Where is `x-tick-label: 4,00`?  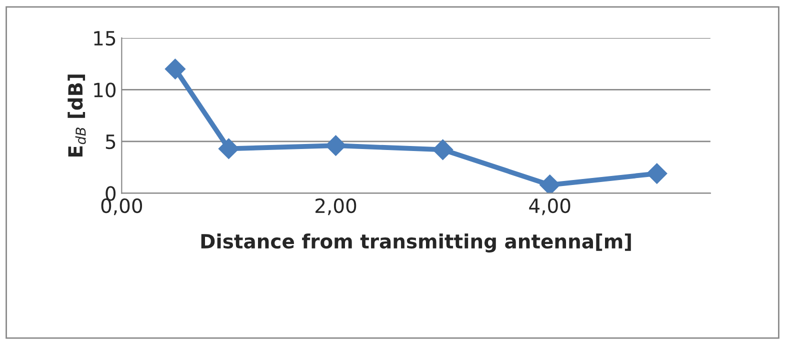
x-tick-label: 4,00 is located at coordinates (549, 207).